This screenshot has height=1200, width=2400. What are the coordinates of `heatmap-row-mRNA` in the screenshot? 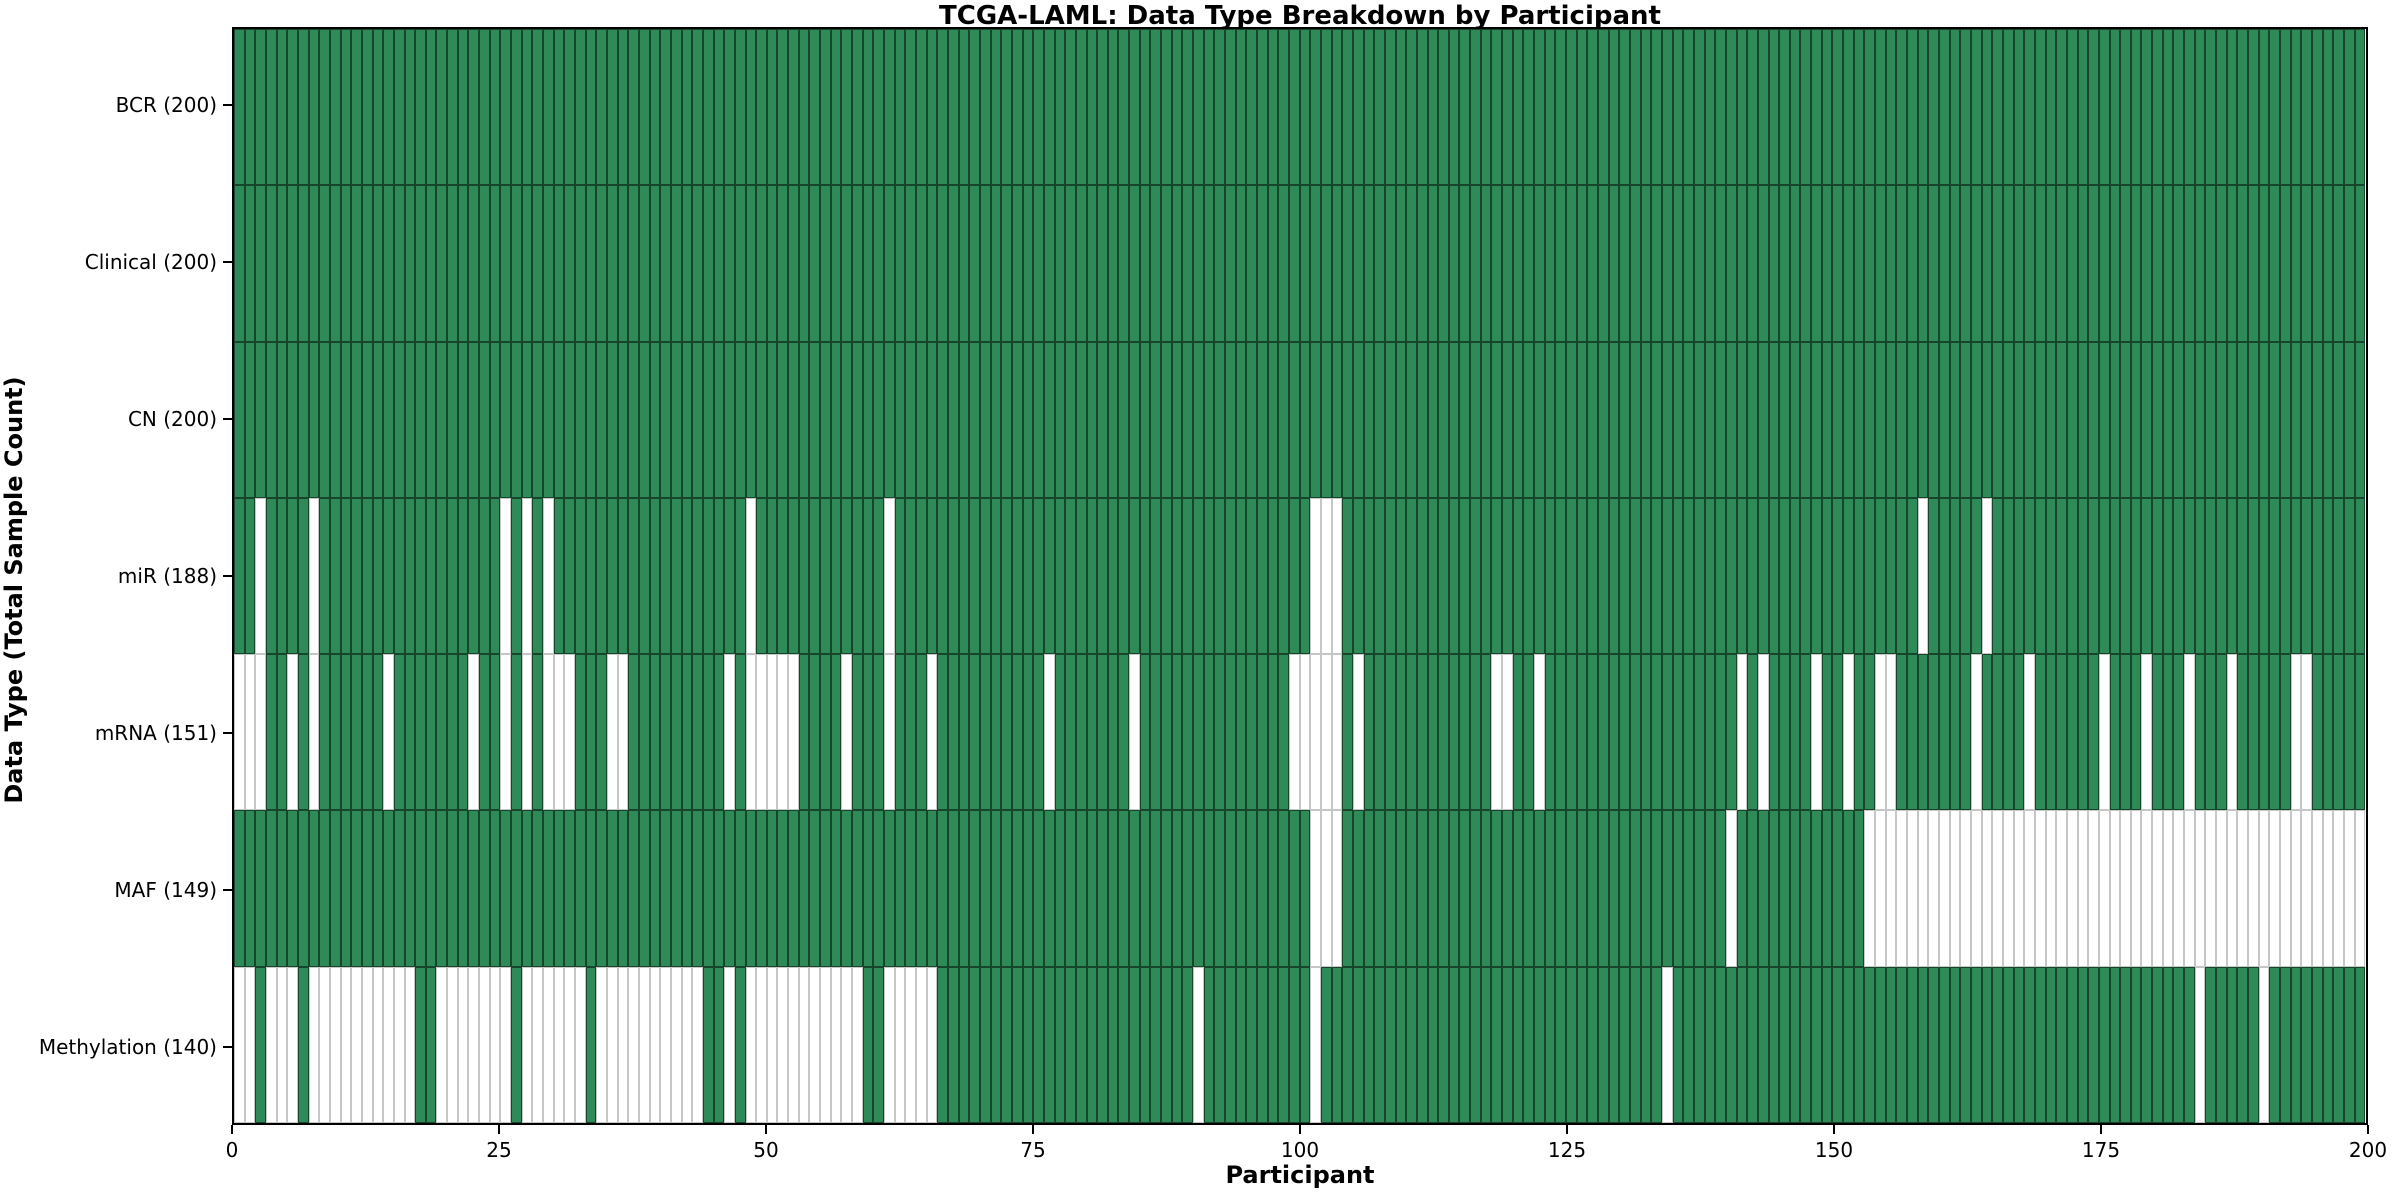 It's located at (1300, 732).